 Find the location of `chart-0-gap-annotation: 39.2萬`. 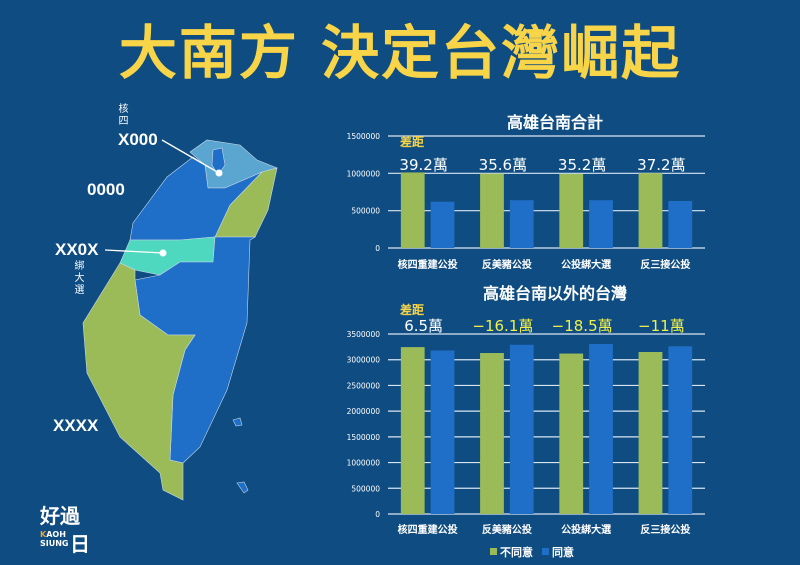

chart-0-gap-annotation: 39.2萬 is located at coordinates (423, 165).